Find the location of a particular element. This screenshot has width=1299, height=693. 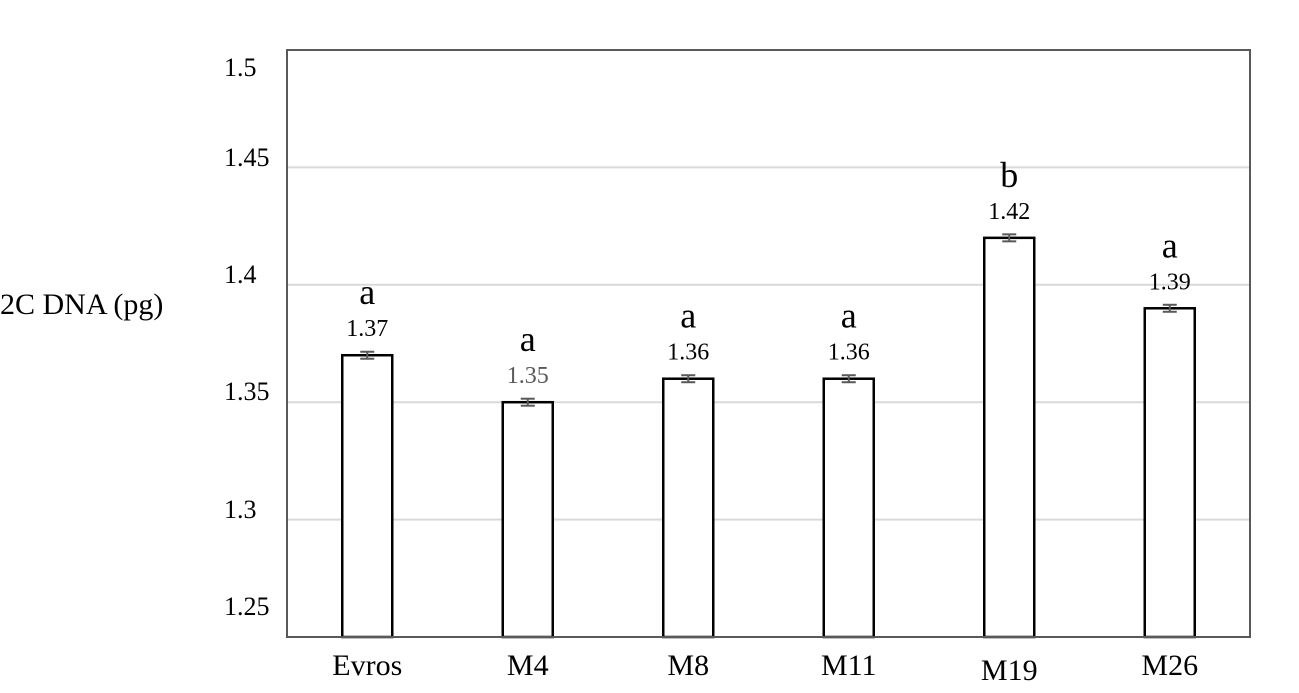

x-tick-label: Evros is located at coordinates (367, 665).